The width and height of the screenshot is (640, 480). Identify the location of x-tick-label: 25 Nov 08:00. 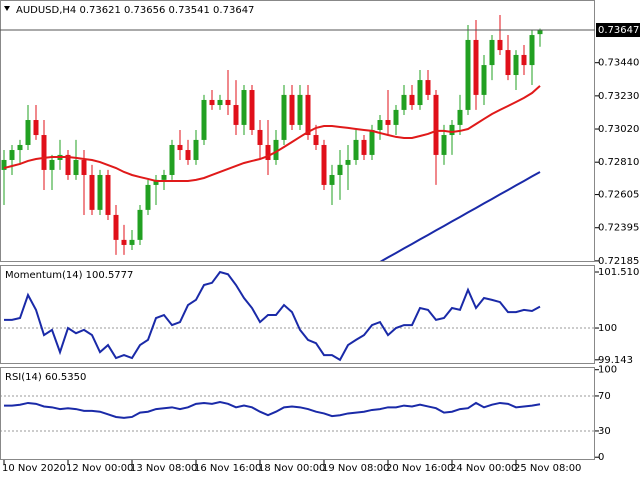
(547, 468).